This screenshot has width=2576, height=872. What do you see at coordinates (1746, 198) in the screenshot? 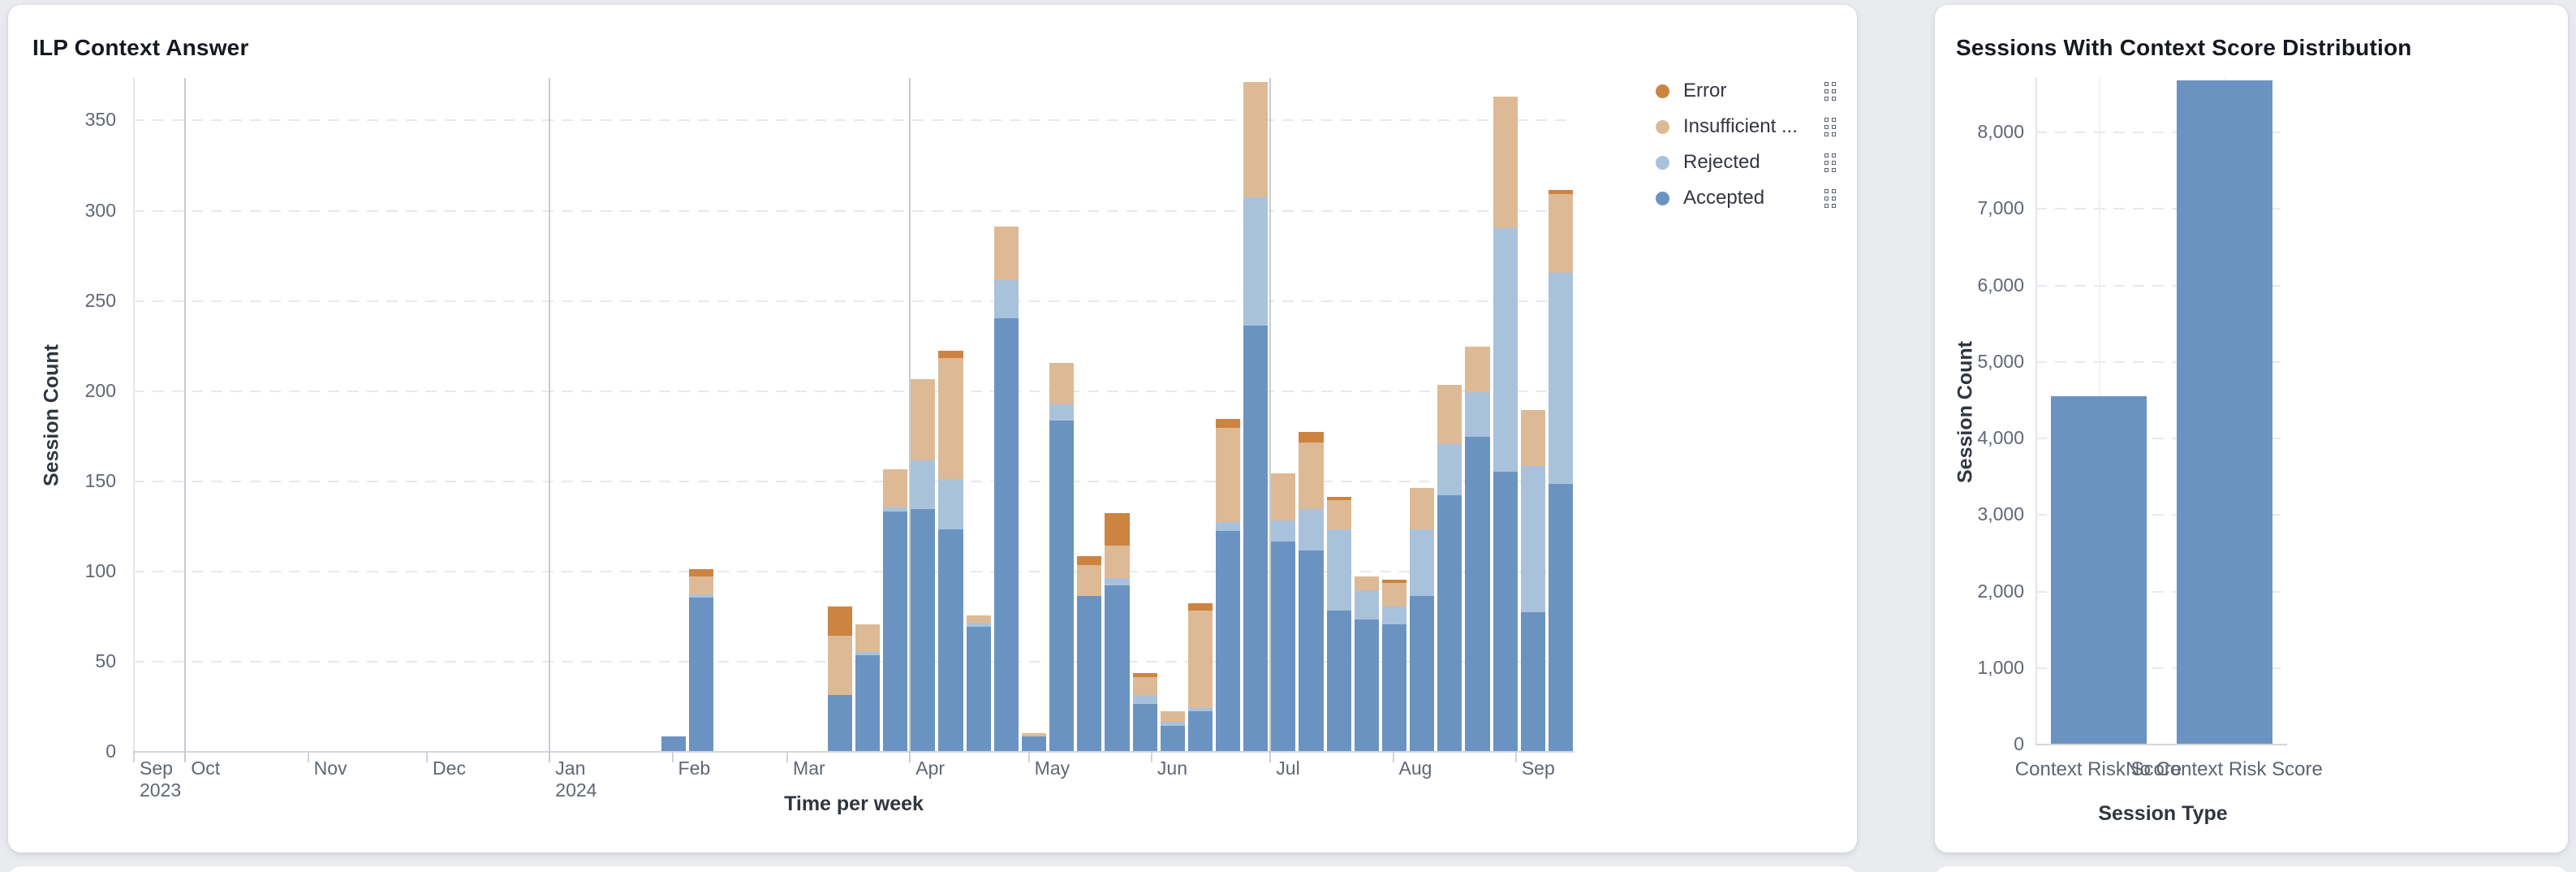
I see `legend-item-accepted: Accepted` at bounding box center [1746, 198].